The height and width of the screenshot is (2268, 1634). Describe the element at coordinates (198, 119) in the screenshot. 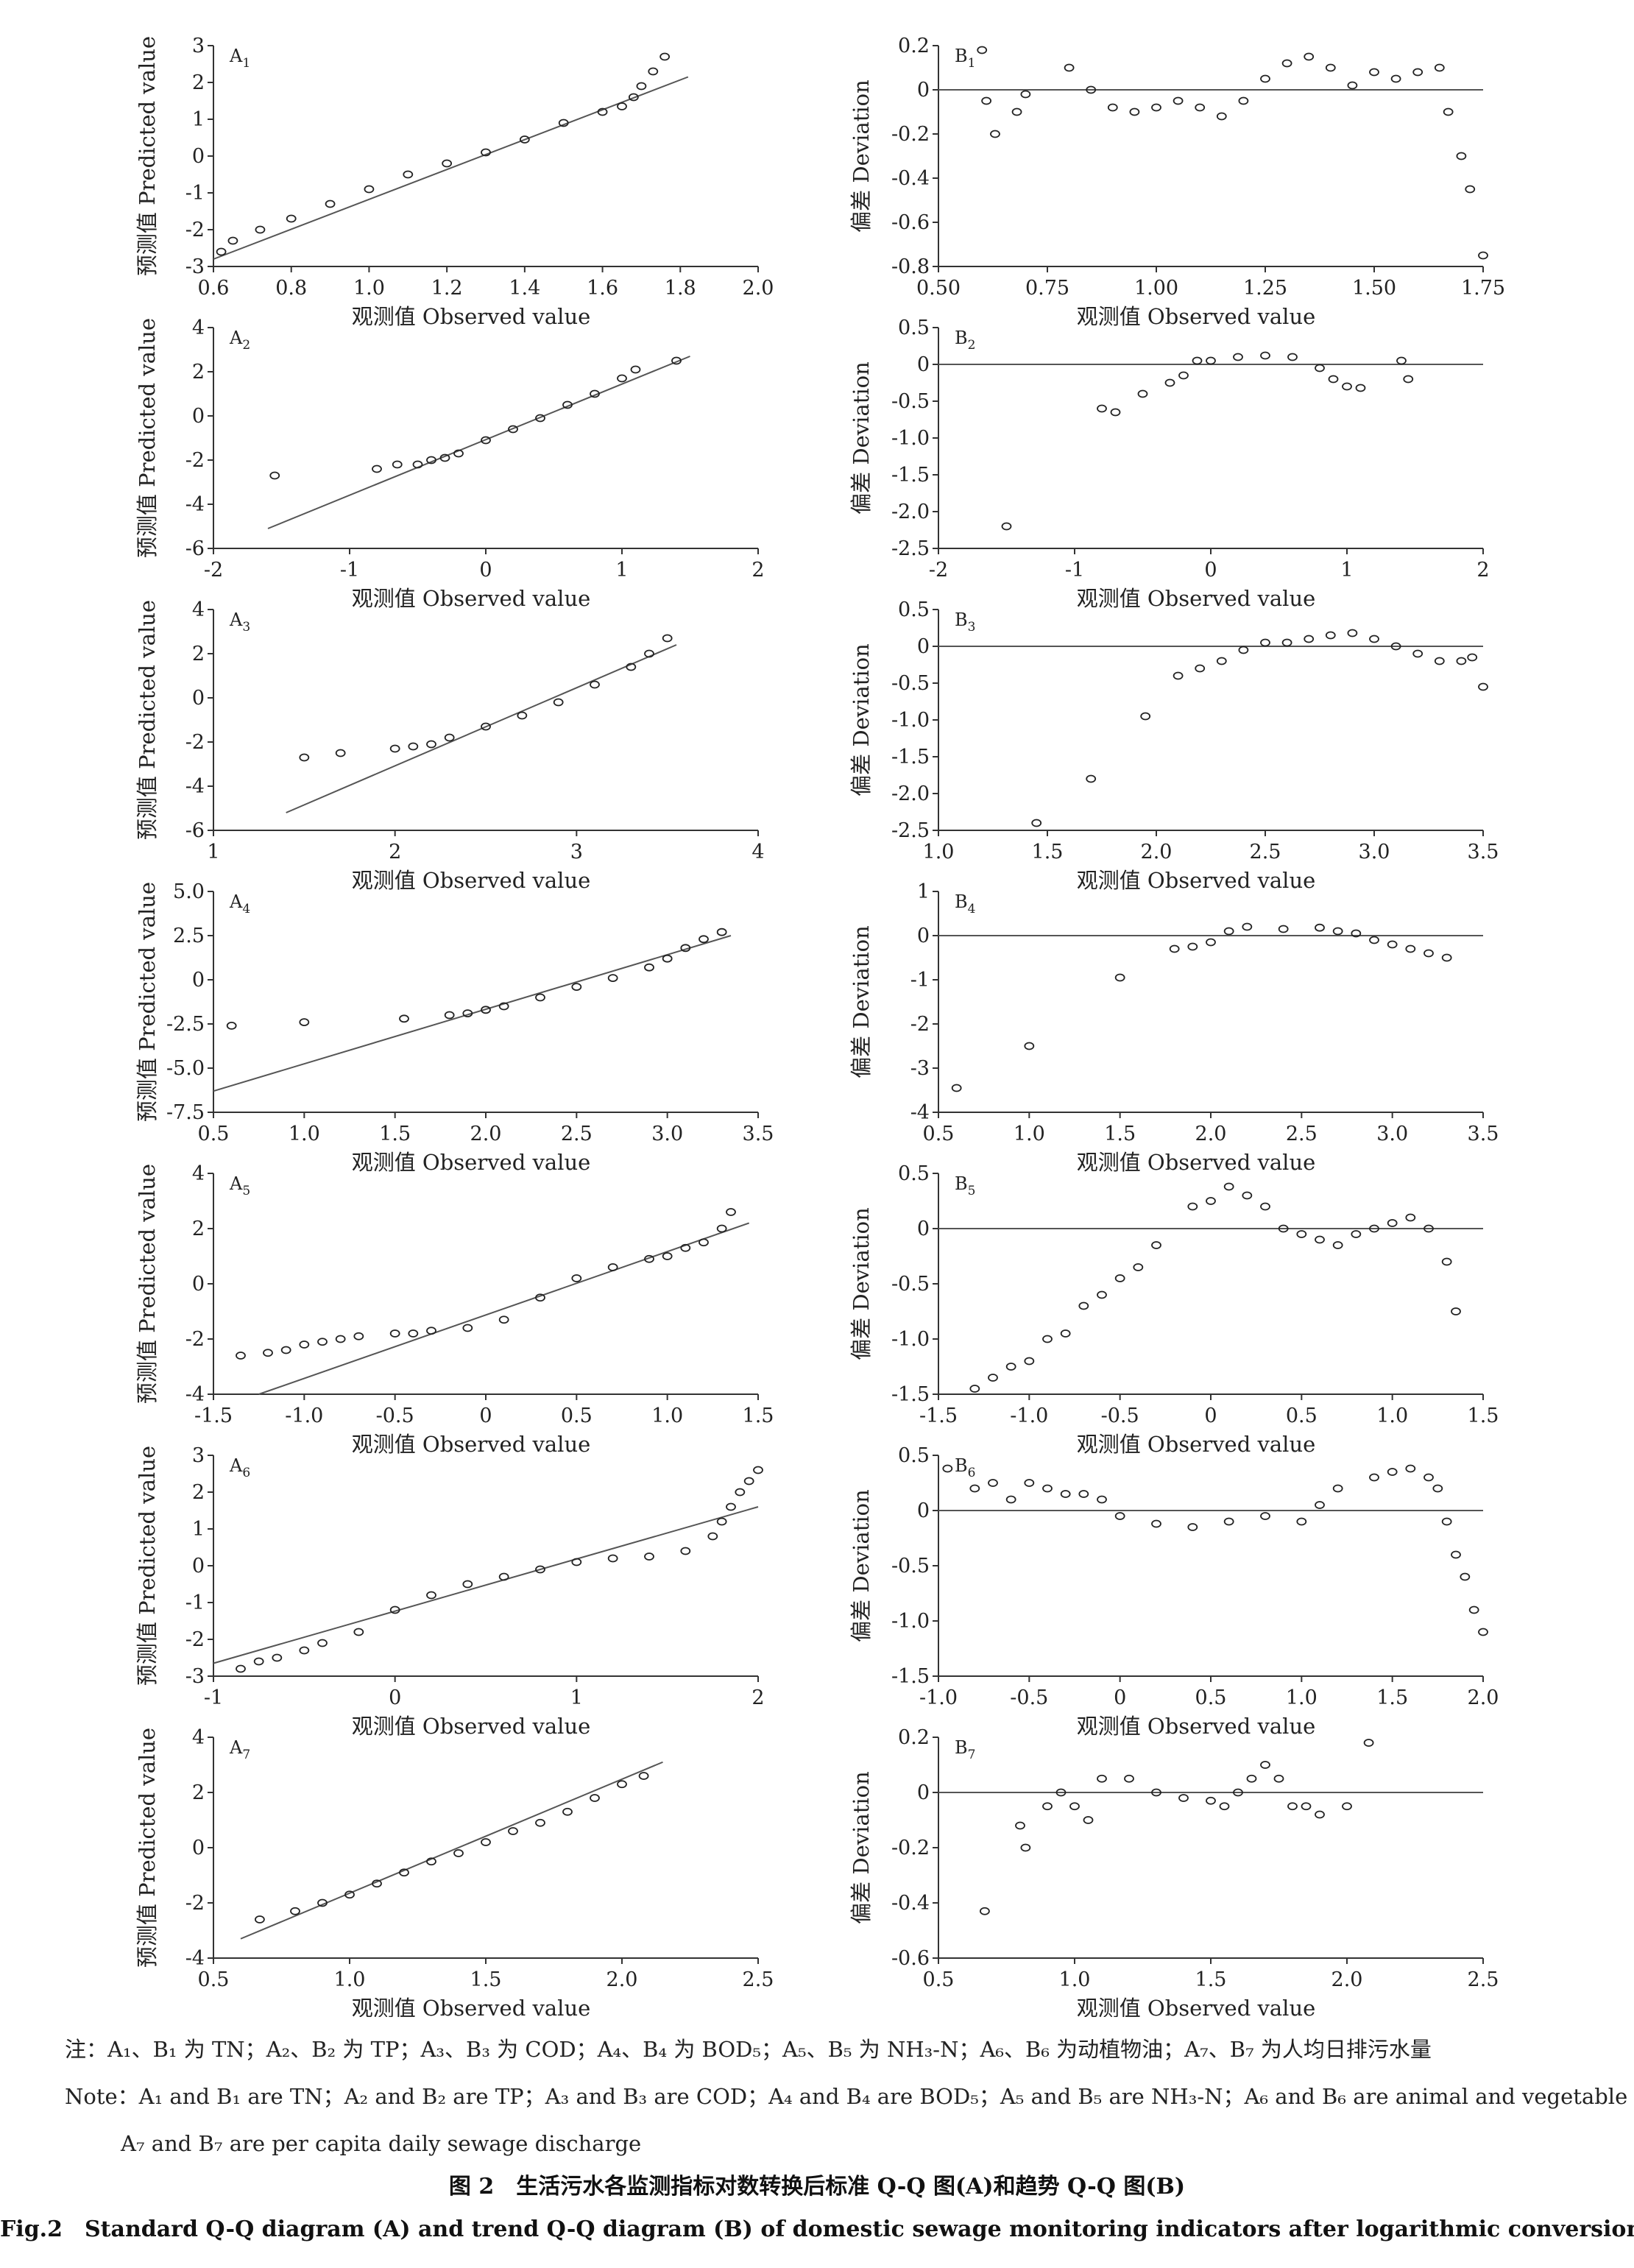

I see `y-tick-label: 1` at that location.